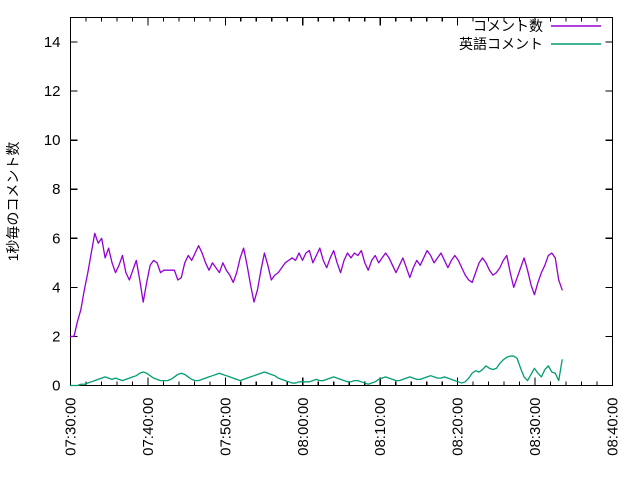 This screenshot has height=480, width=640. Describe the element at coordinates (56, 287) in the screenshot. I see `y-tick-label: 4` at that location.